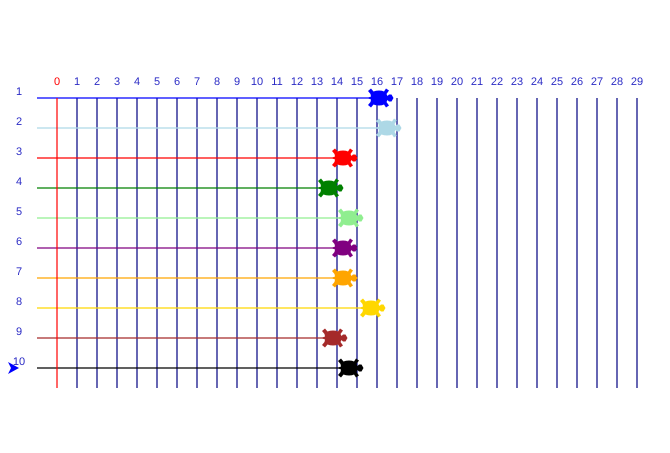 Image resolution: width=670 pixels, height=453 pixels. I want to click on x-tick-label: 28, so click(617, 82).